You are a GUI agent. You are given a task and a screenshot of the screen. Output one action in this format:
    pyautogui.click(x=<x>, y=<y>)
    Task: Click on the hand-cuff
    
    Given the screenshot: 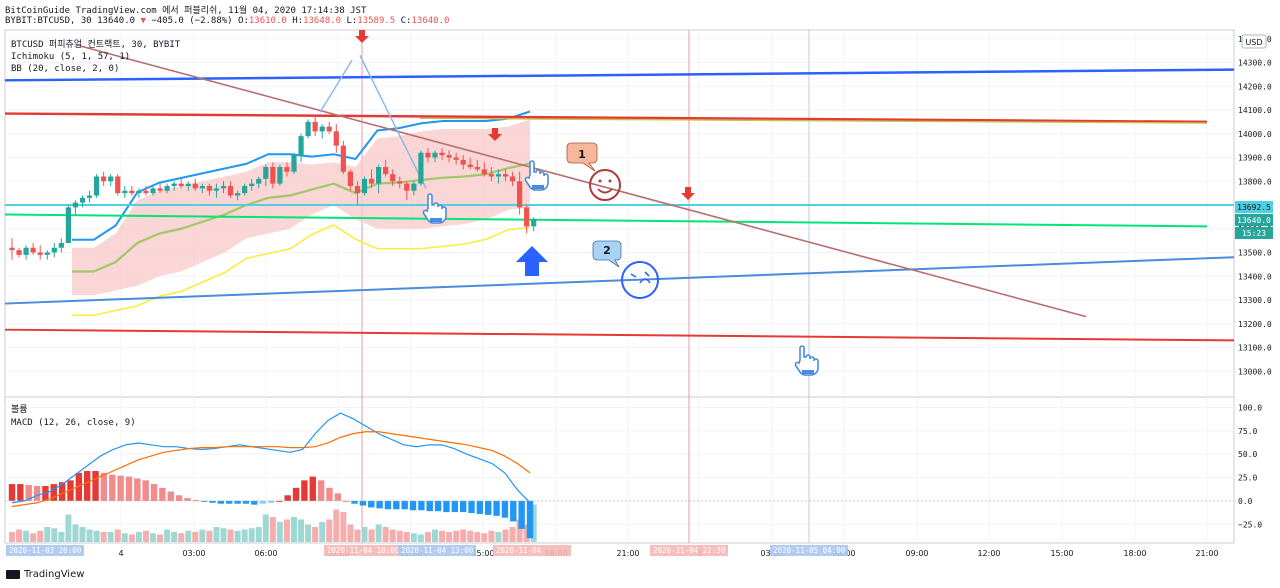 What is the action you would take?
    pyautogui.click(x=808, y=372)
    